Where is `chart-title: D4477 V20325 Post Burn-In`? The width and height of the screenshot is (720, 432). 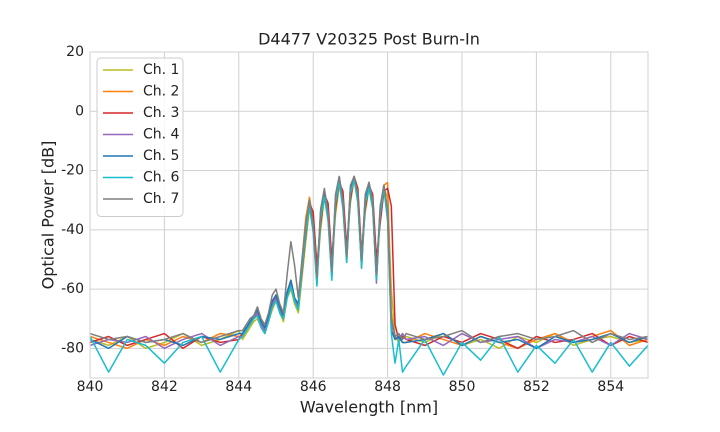 chart-title: D4477 V20325 Post Burn-In is located at coordinates (369, 39).